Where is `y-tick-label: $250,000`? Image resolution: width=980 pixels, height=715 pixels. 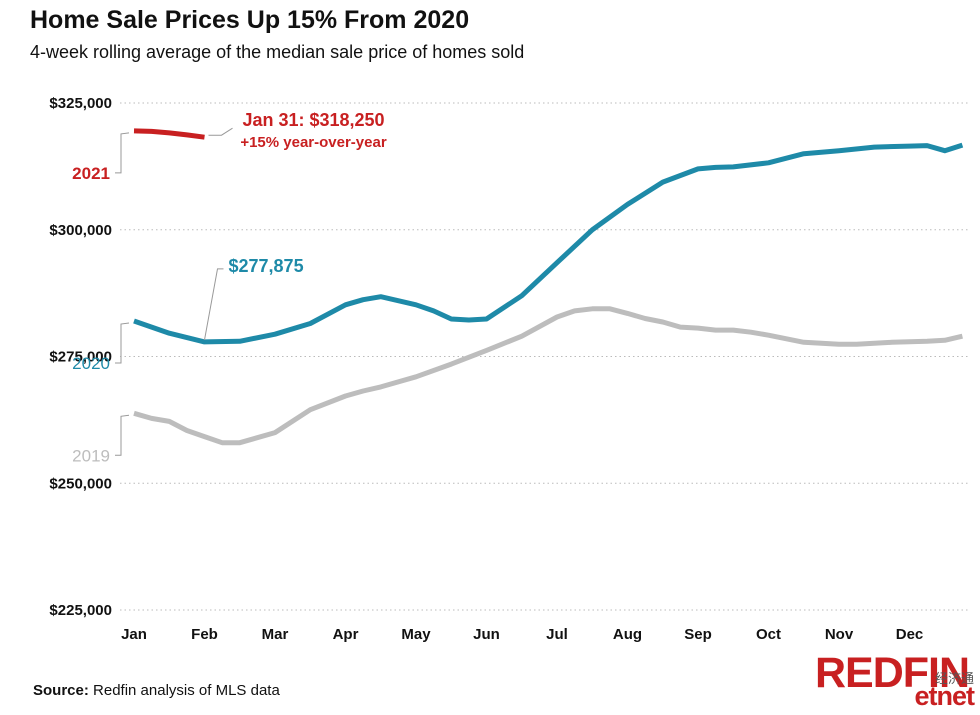 y-tick-label: $250,000 is located at coordinates (80, 483).